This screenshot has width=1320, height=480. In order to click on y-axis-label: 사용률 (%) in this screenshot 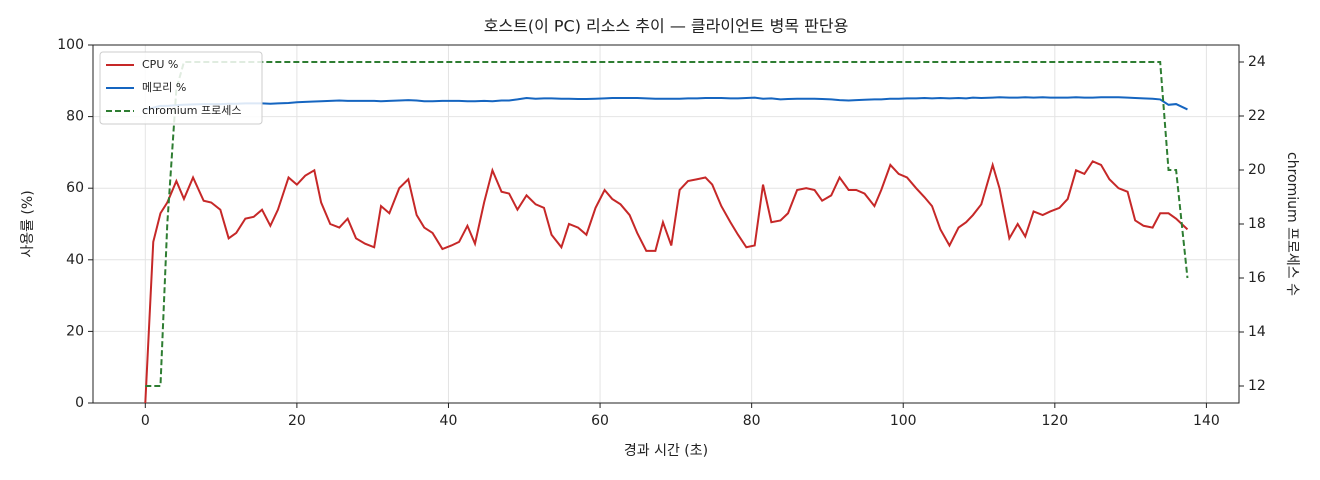, I will do `click(28, 223)`.